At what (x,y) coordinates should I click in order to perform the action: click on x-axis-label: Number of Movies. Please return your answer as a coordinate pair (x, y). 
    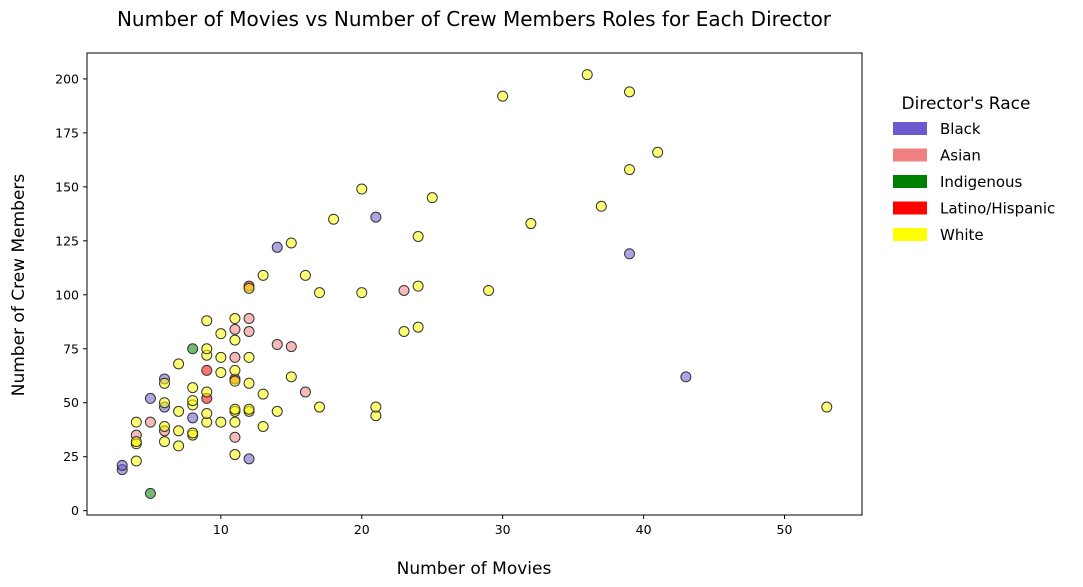
    Looking at the image, I should click on (474, 569).